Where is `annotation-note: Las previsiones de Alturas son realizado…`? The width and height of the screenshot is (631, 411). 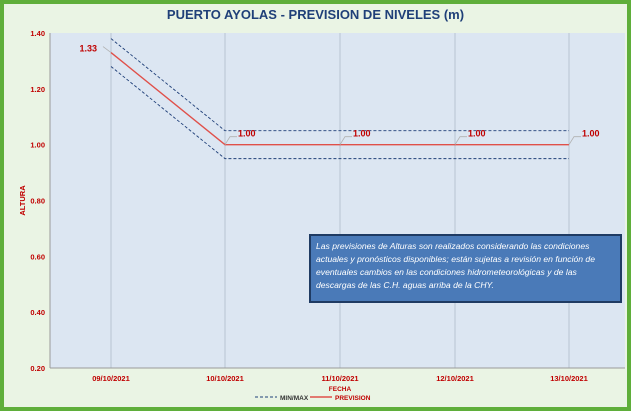
annotation-note: Las previsiones de Alturas son realizado… is located at coordinates (465, 268).